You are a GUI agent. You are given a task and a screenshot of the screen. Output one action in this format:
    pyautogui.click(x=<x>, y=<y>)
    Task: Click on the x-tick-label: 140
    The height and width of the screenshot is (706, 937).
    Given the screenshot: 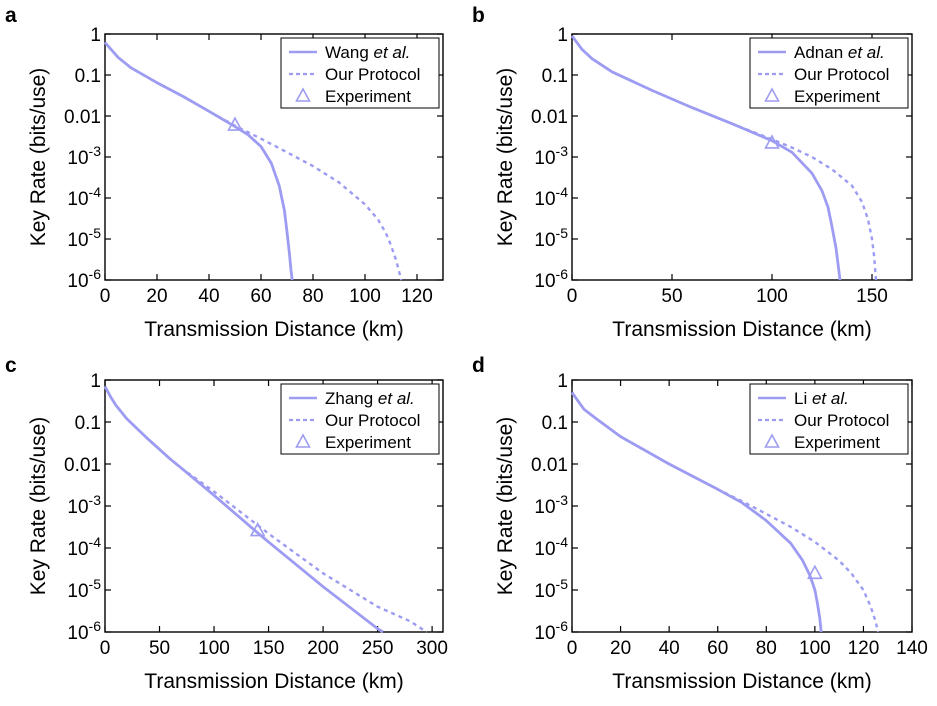 What is the action you would take?
    pyautogui.click(x=912, y=648)
    